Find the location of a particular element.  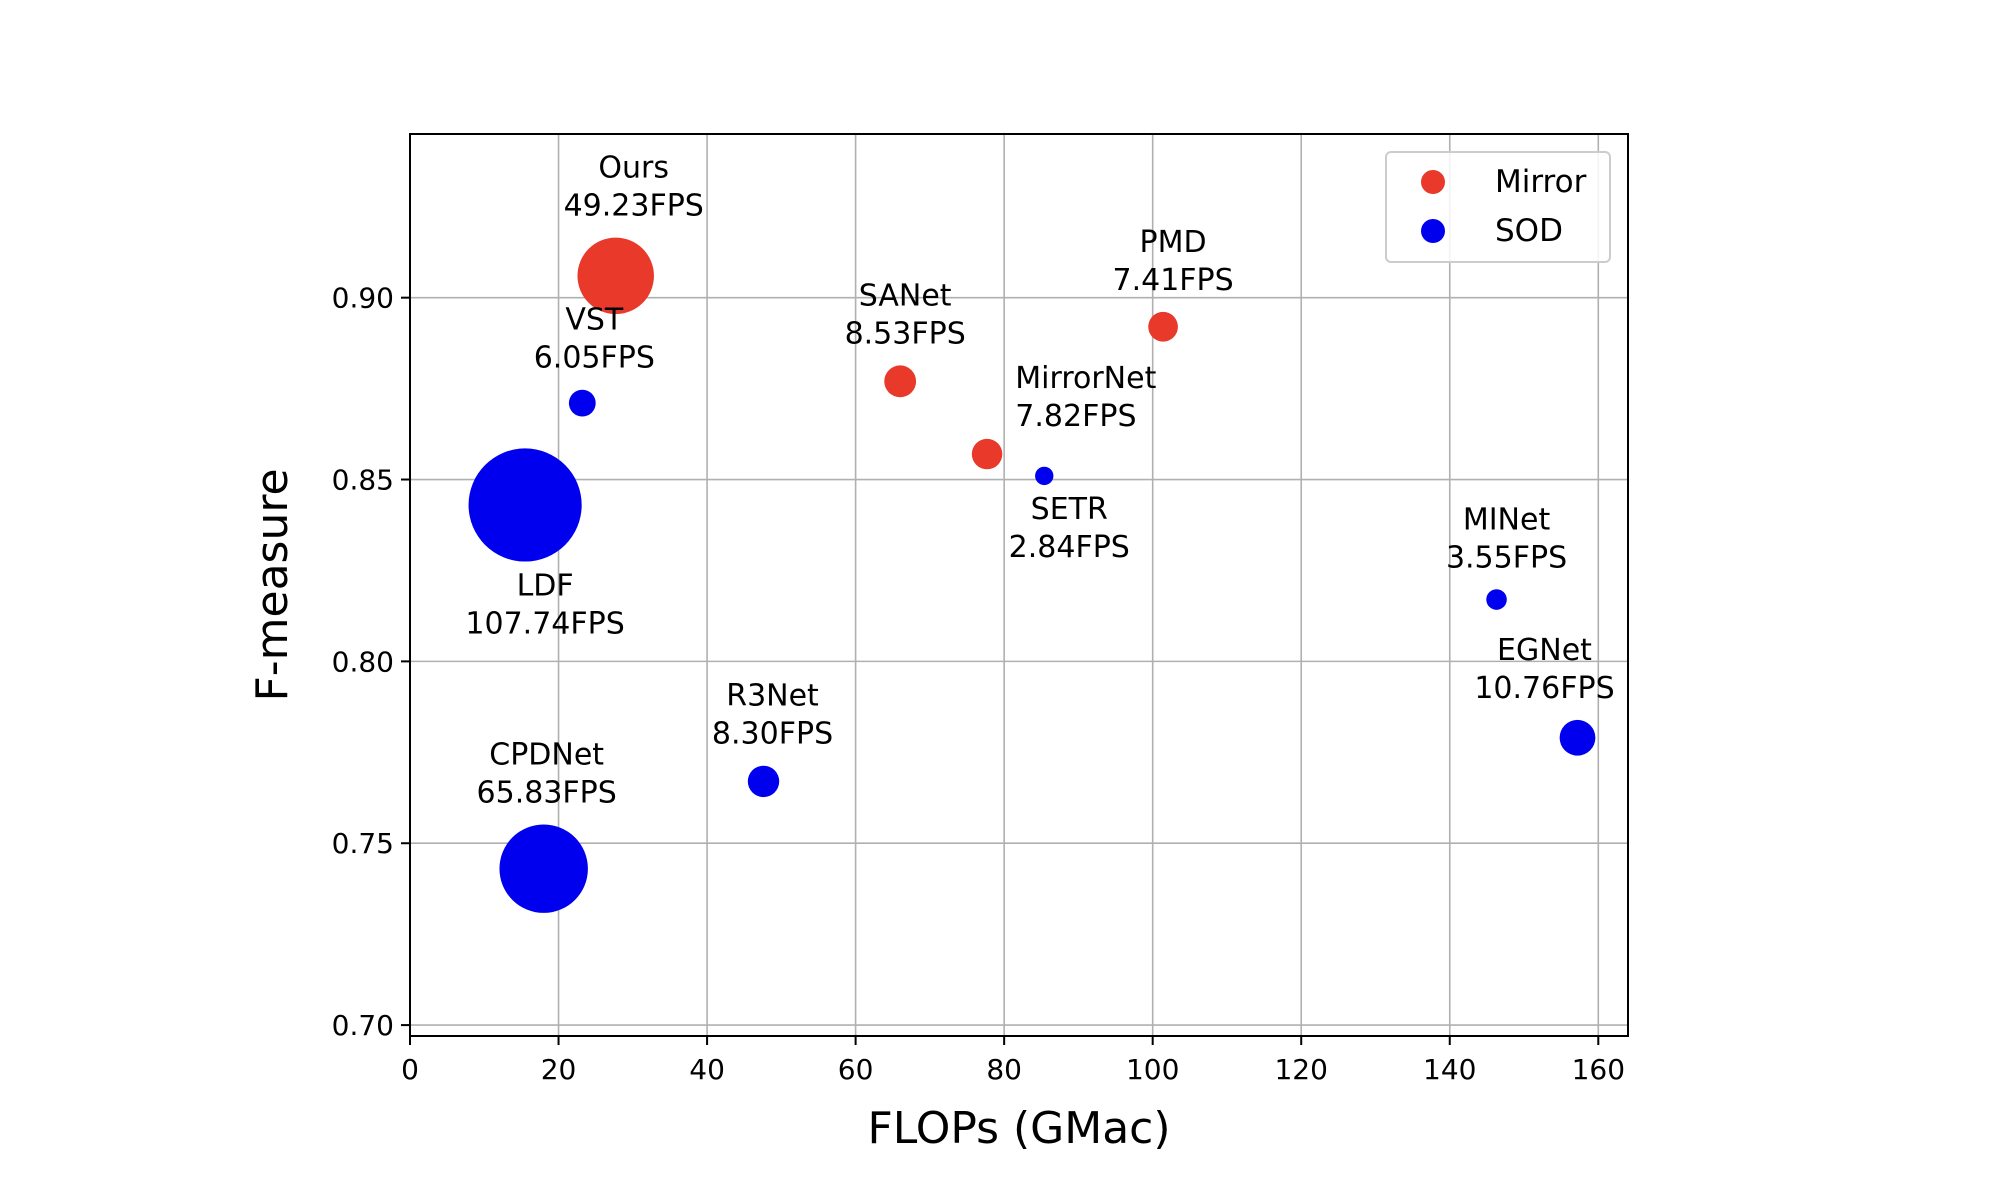

point-egnet is located at coordinates (1577, 737).